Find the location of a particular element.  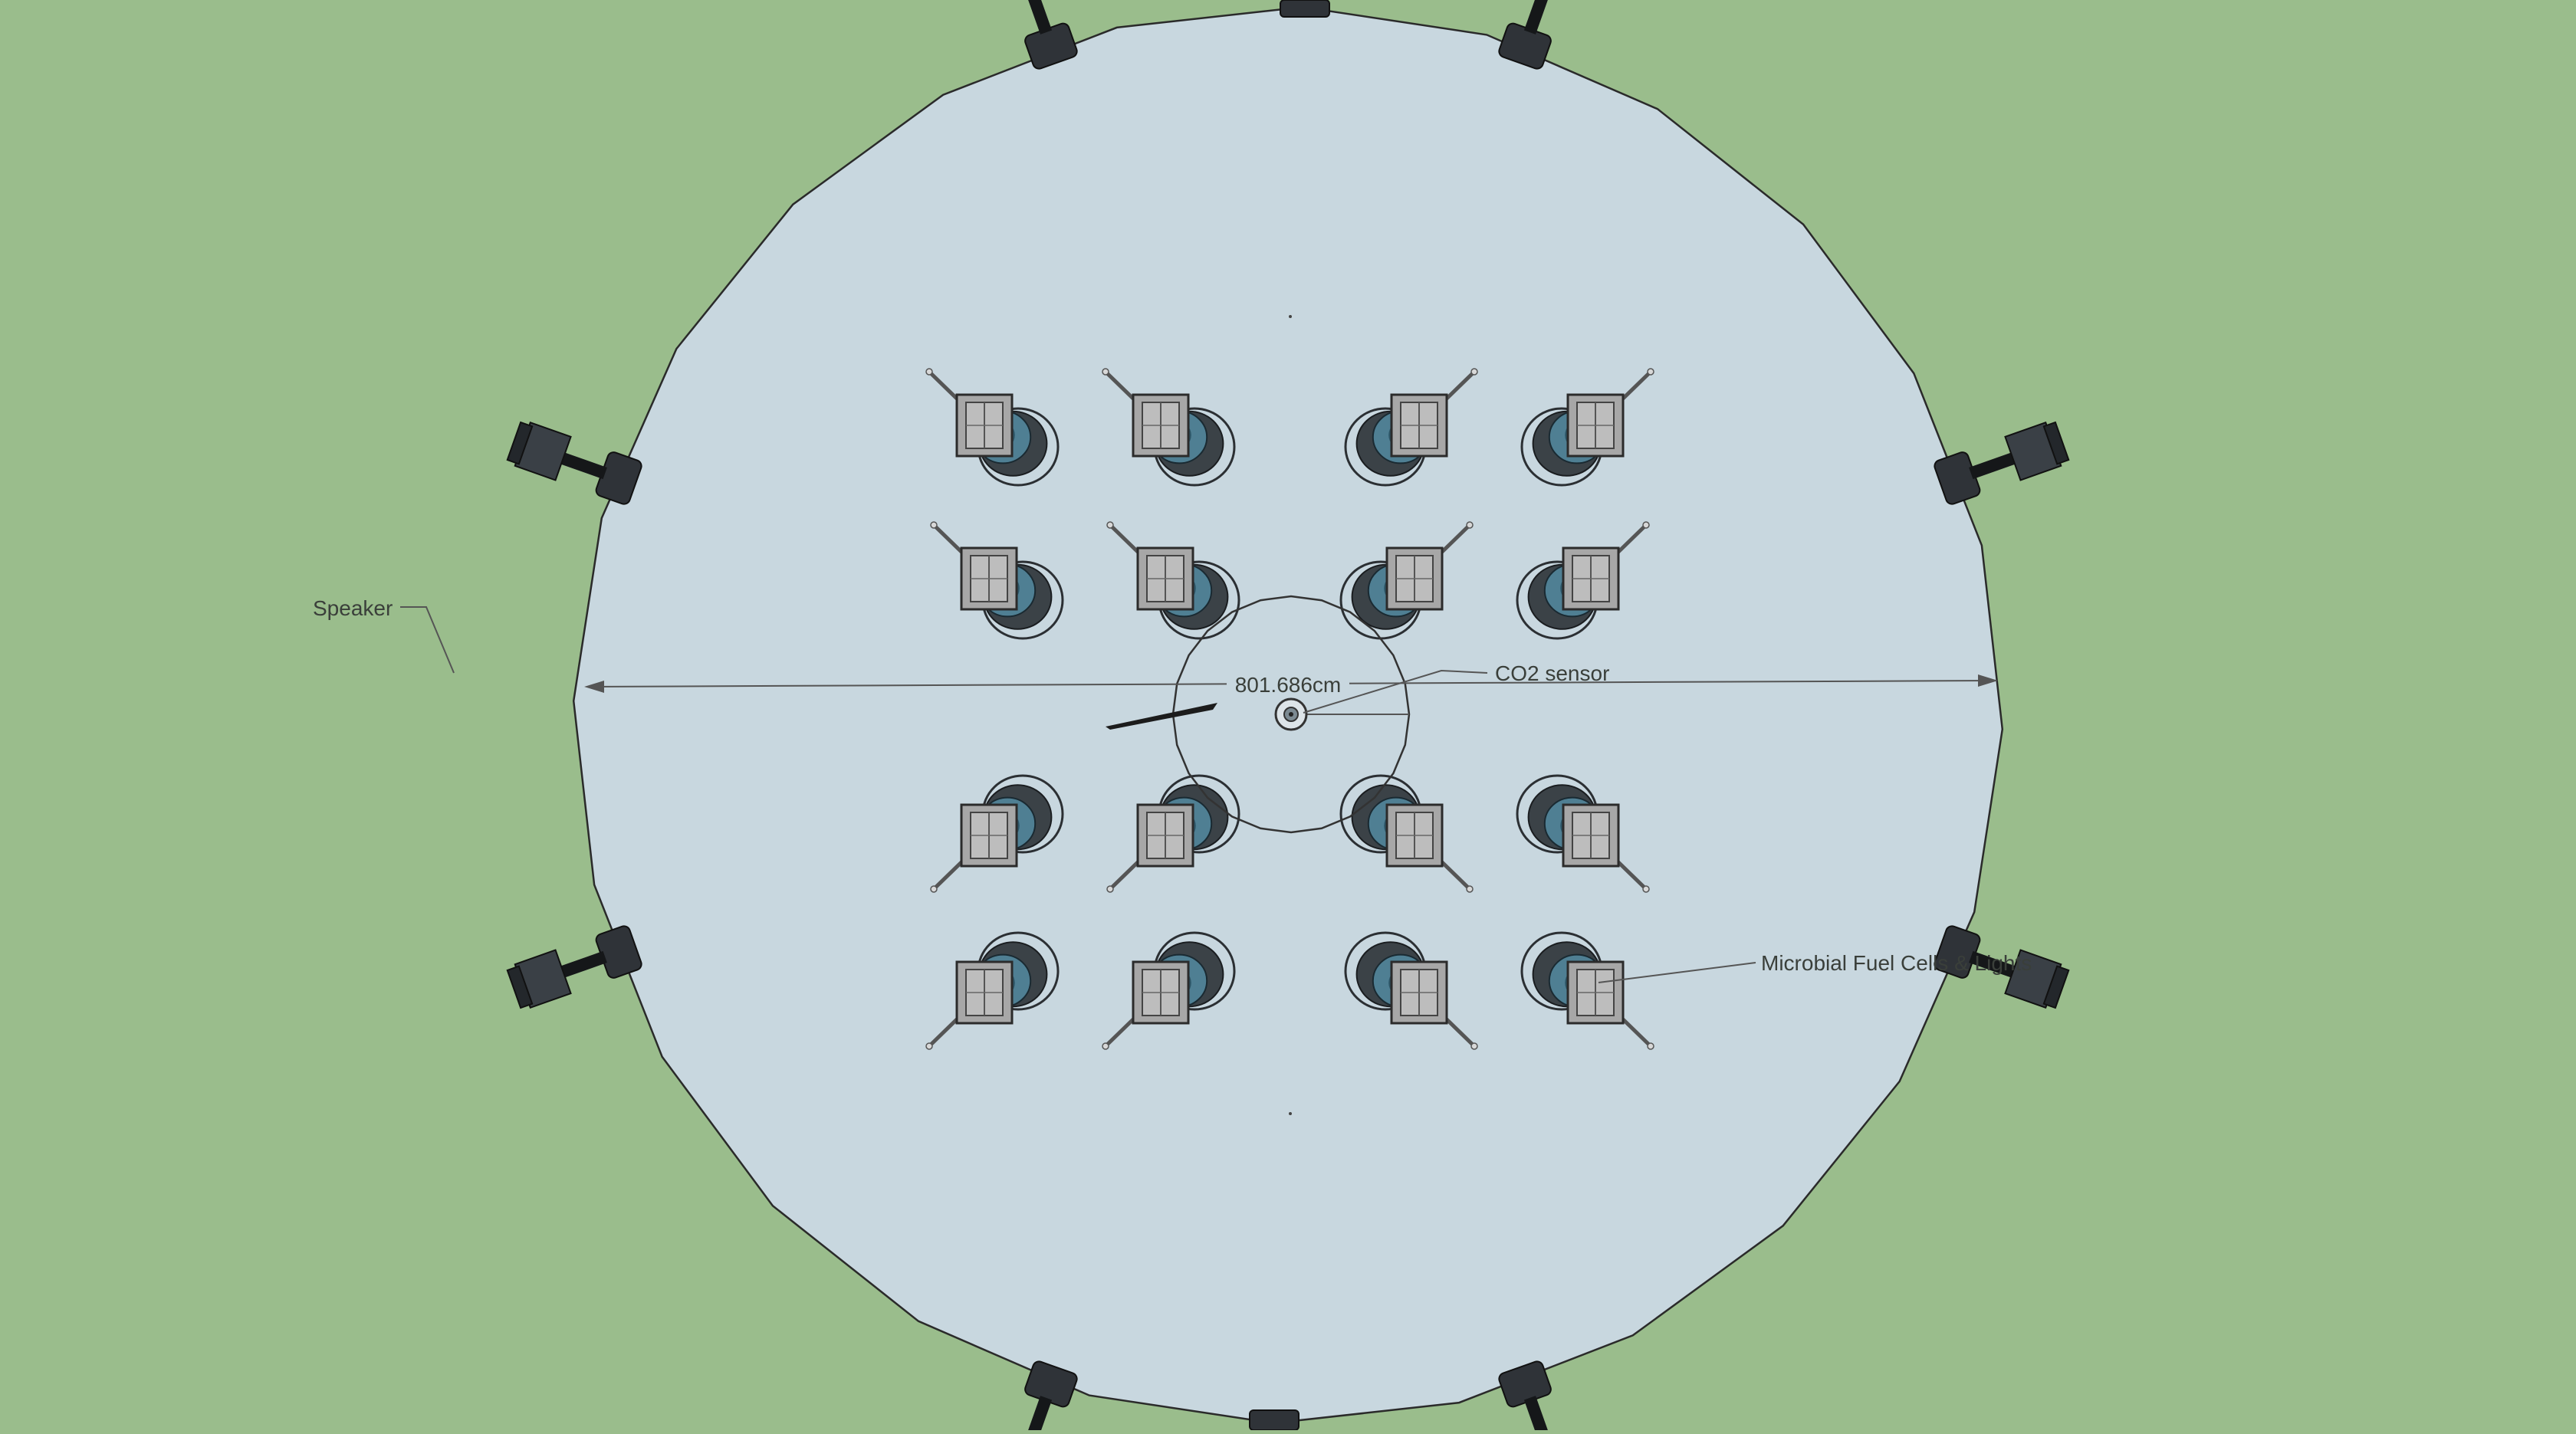

microbial-fuel-cells is located at coordinates (1290, 709).